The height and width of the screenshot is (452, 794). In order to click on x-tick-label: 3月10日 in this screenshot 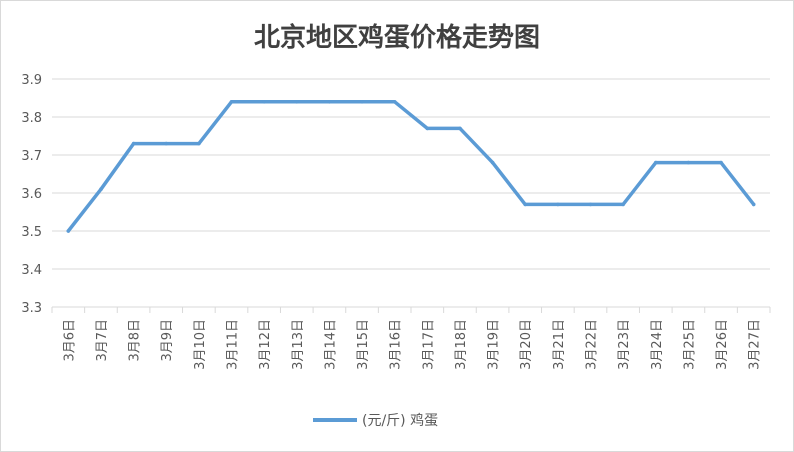, I will do `click(200, 344)`.